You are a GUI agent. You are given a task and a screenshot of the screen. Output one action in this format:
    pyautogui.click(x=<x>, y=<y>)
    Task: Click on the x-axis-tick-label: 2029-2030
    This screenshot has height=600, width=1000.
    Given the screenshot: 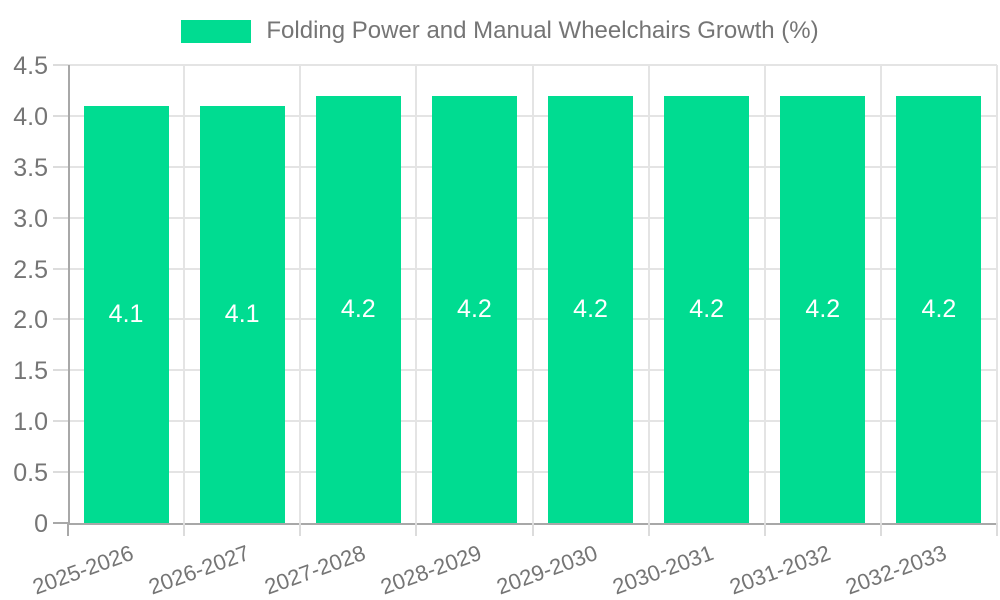 What is the action you would take?
    pyautogui.click(x=547, y=570)
    